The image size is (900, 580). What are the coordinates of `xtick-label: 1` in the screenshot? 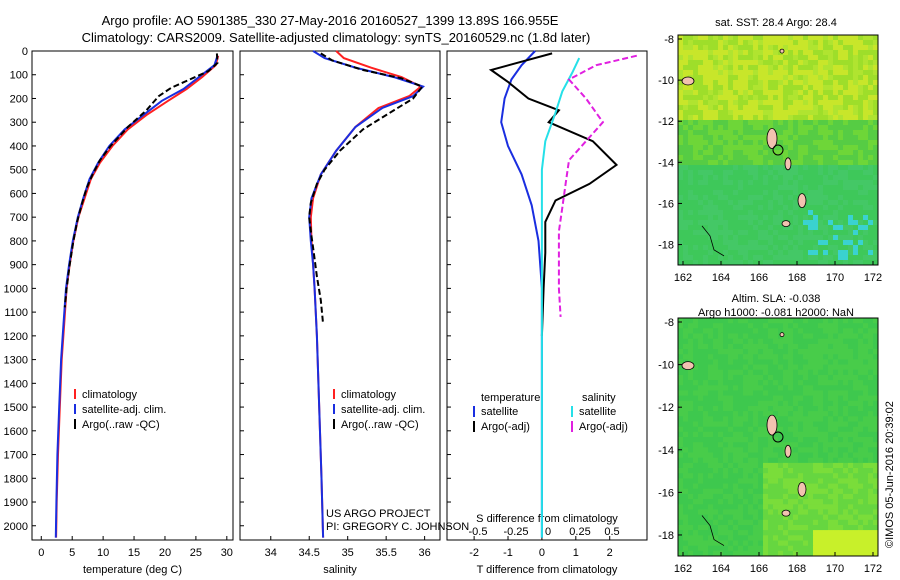 It's located at (576, 553).